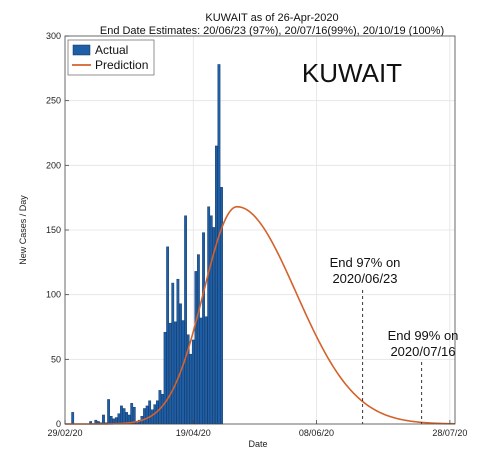 The height and width of the screenshot is (476, 500). I want to click on y-axis-label: New Cases / Day, so click(23, 230).